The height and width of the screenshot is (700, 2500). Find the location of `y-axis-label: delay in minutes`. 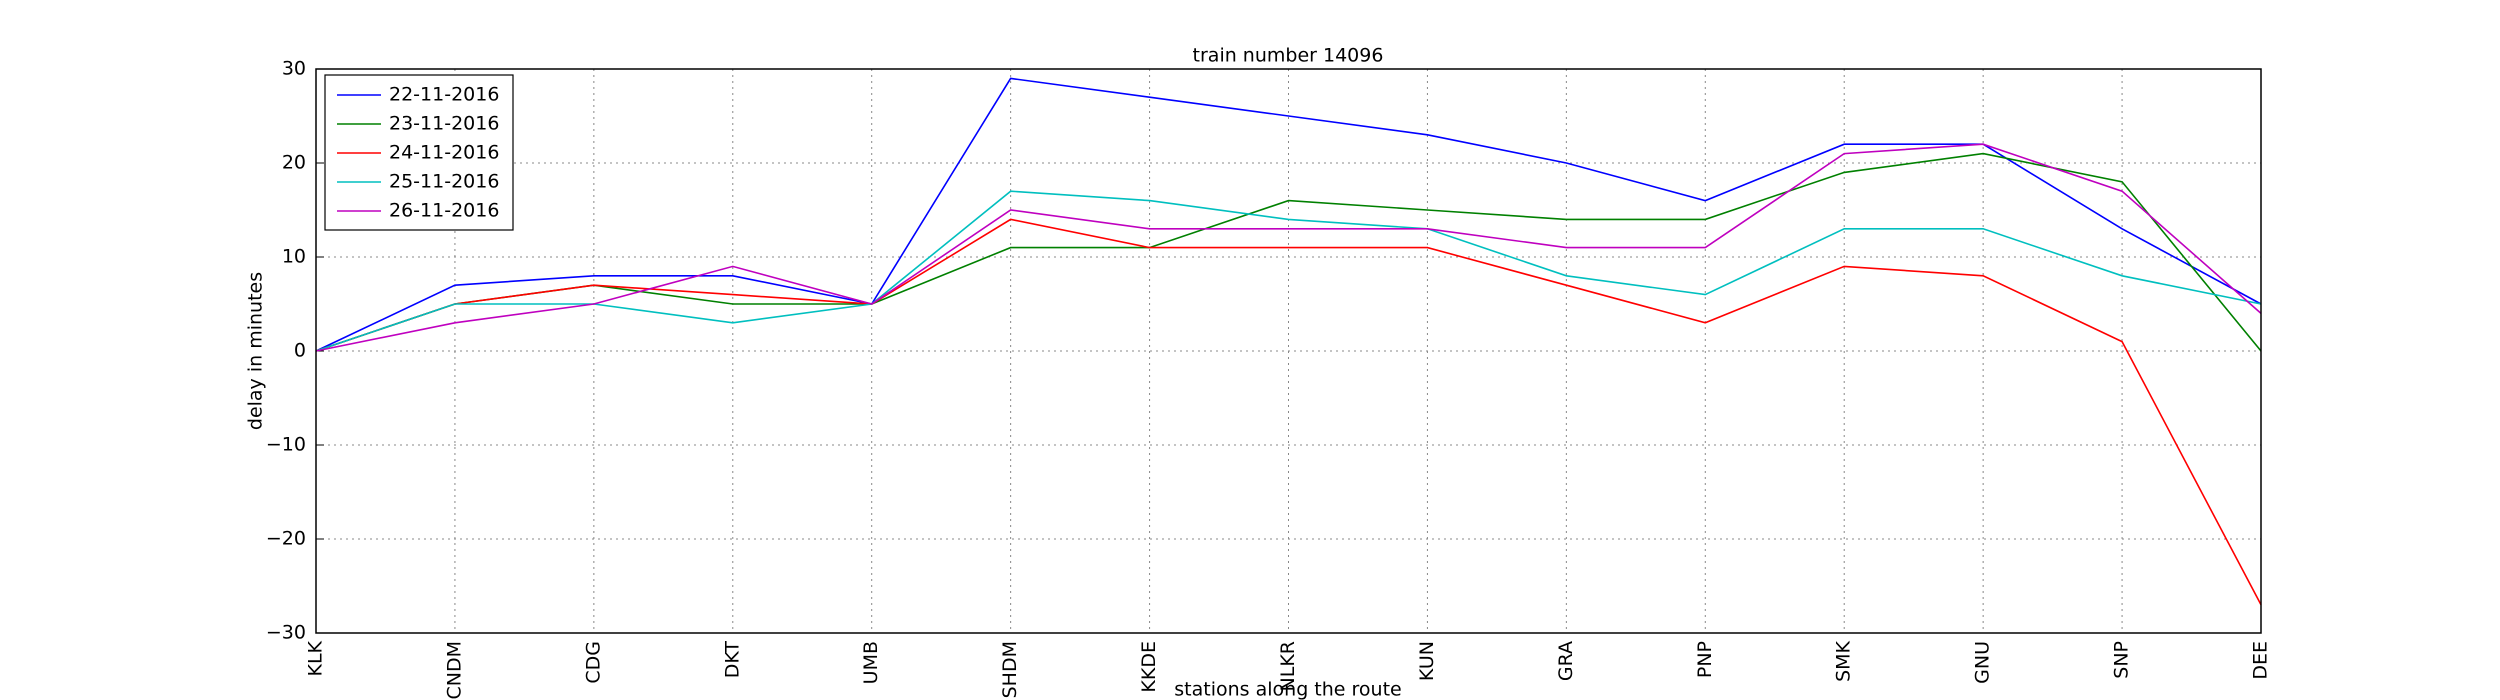

y-axis-label: delay in minutes is located at coordinates (256, 351).